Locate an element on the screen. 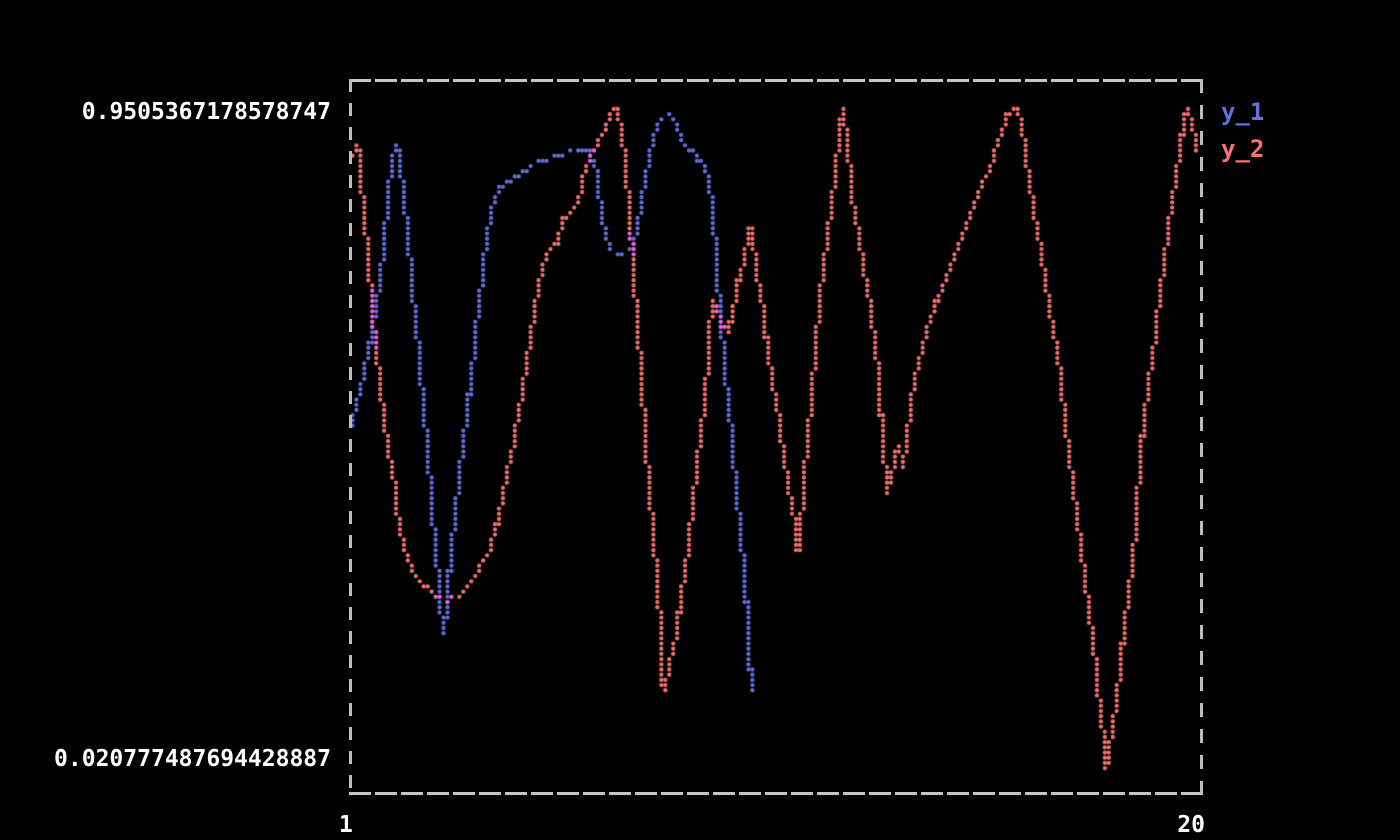  y-axis-label-max: 0.9505367178578747 is located at coordinates (206, 112).